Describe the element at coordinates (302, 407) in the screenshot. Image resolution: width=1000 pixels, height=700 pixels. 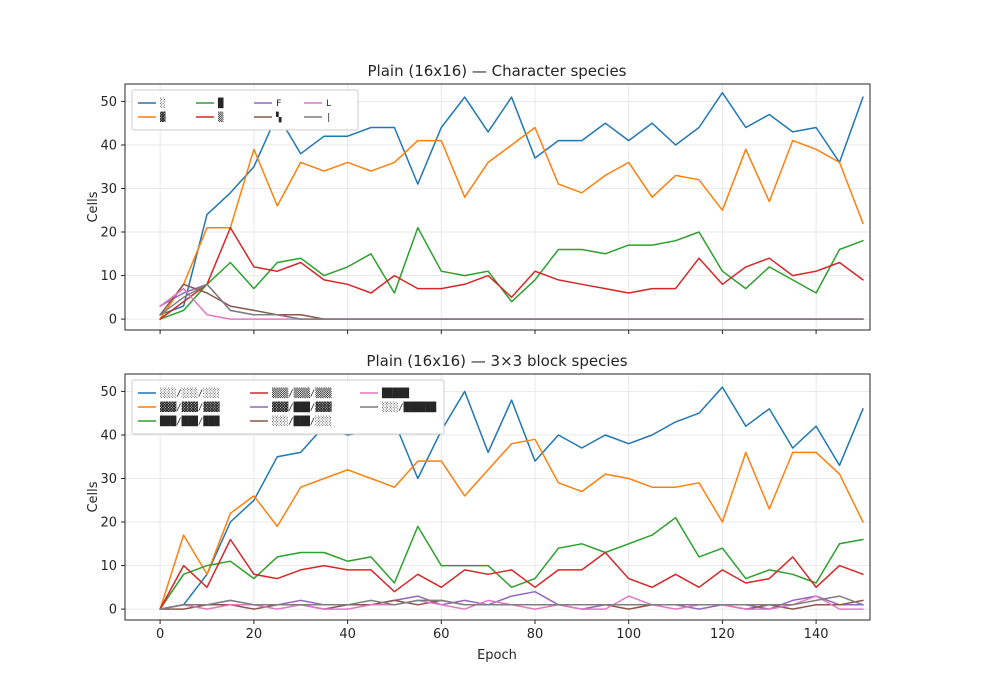
I see `legend-entry-label: ▓▓▓/███/▓▓▓` at that location.